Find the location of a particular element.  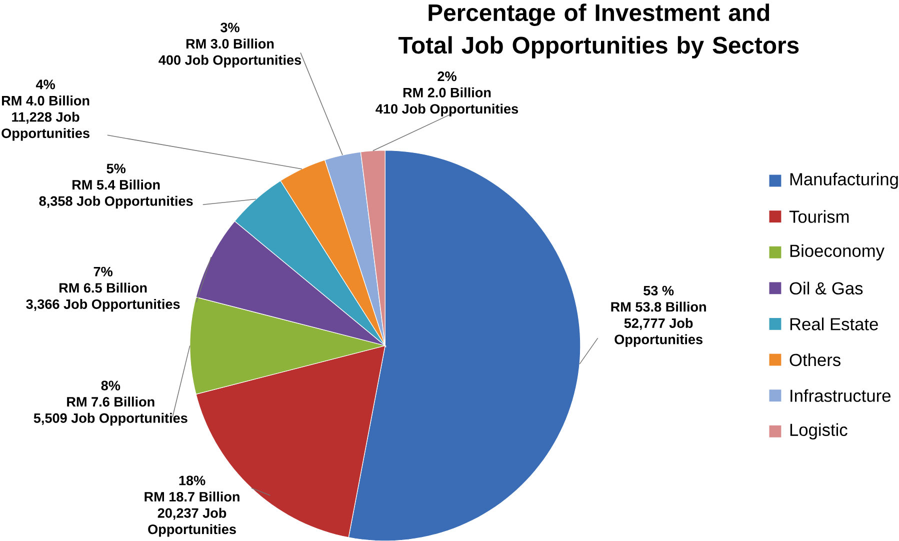

text: 400 Job Opportunities is located at coordinates (230, 61).